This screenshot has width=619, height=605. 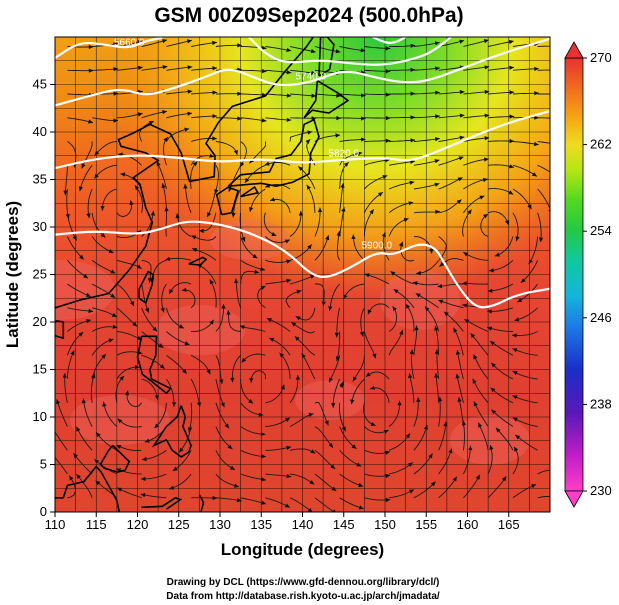 What do you see at coordinates (43, 464) in the screenshot?
I see `y-tick-label: 5` at bounding box center [43, 464].